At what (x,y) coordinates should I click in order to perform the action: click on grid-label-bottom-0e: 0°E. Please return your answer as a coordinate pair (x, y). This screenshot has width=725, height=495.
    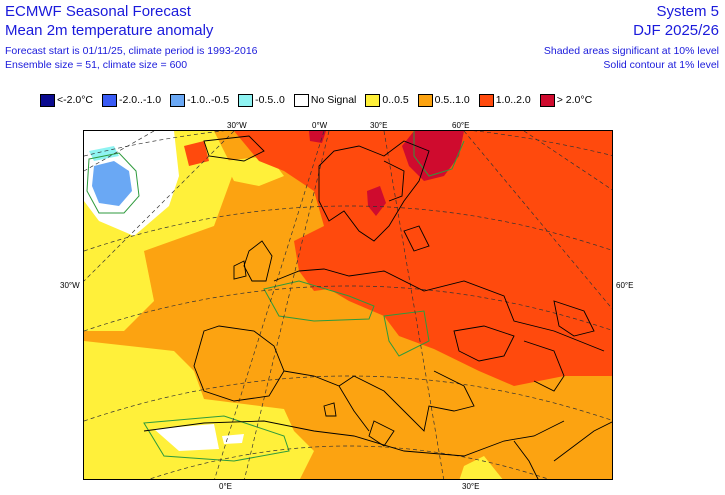
    Looking at the image, I should click on (225, 486).